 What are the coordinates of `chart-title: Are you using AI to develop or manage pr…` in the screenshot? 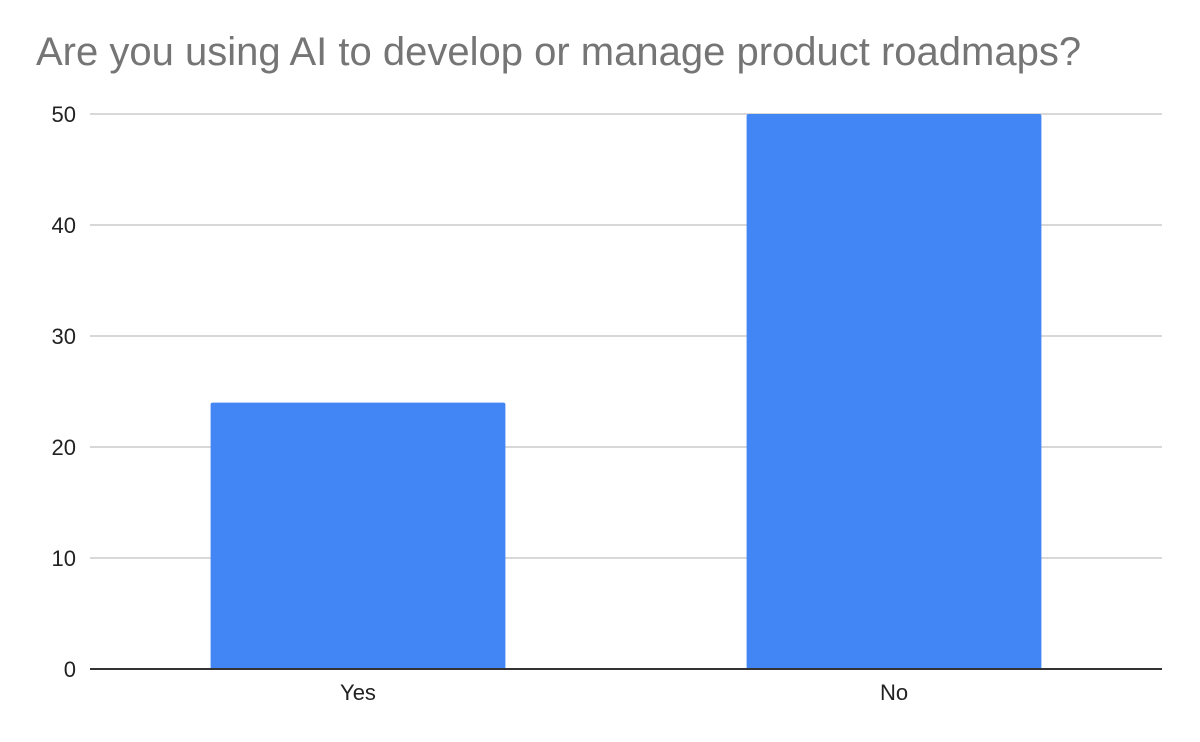 It's located at (559, 52).